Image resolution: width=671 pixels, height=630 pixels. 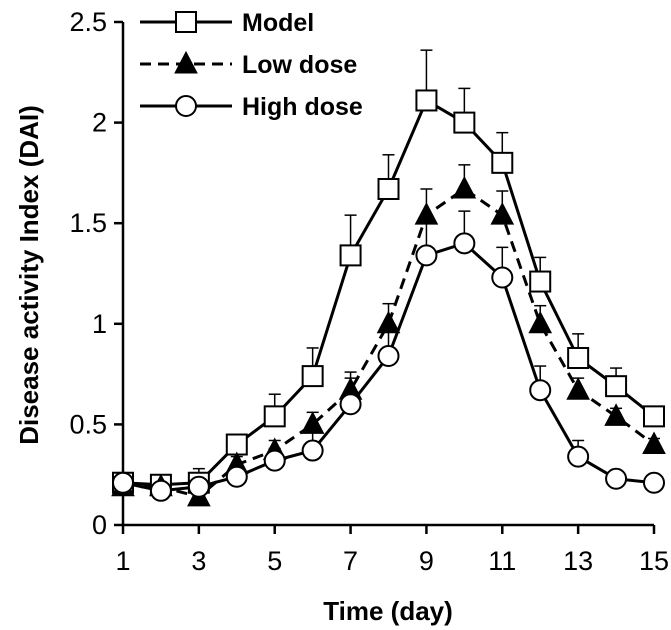 What do you see at coordinates (392, 550) in the screenshot?
I see `x-ticks: 1 3 5 7 9 11 13 15` at bounding box center [392, 550].